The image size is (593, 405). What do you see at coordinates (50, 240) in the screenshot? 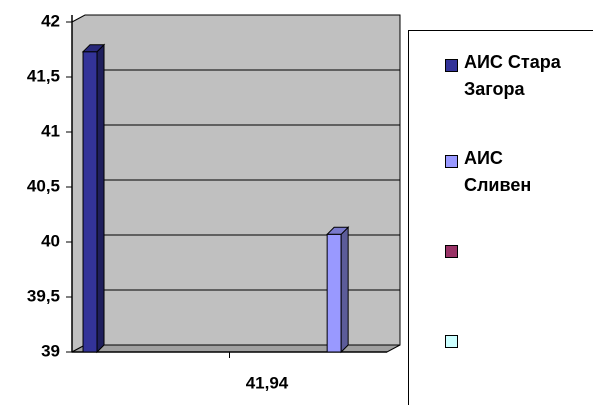
I see `y-tick-label: 40` at bounding box center [50, 240].